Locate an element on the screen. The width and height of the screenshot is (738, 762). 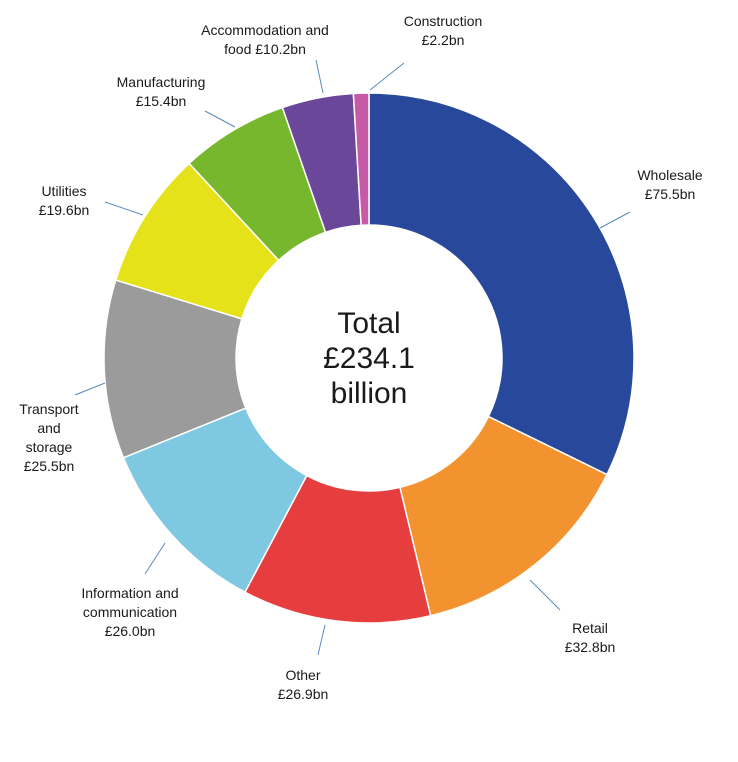
slice-label-line: and is located at coordinates (48, 428).